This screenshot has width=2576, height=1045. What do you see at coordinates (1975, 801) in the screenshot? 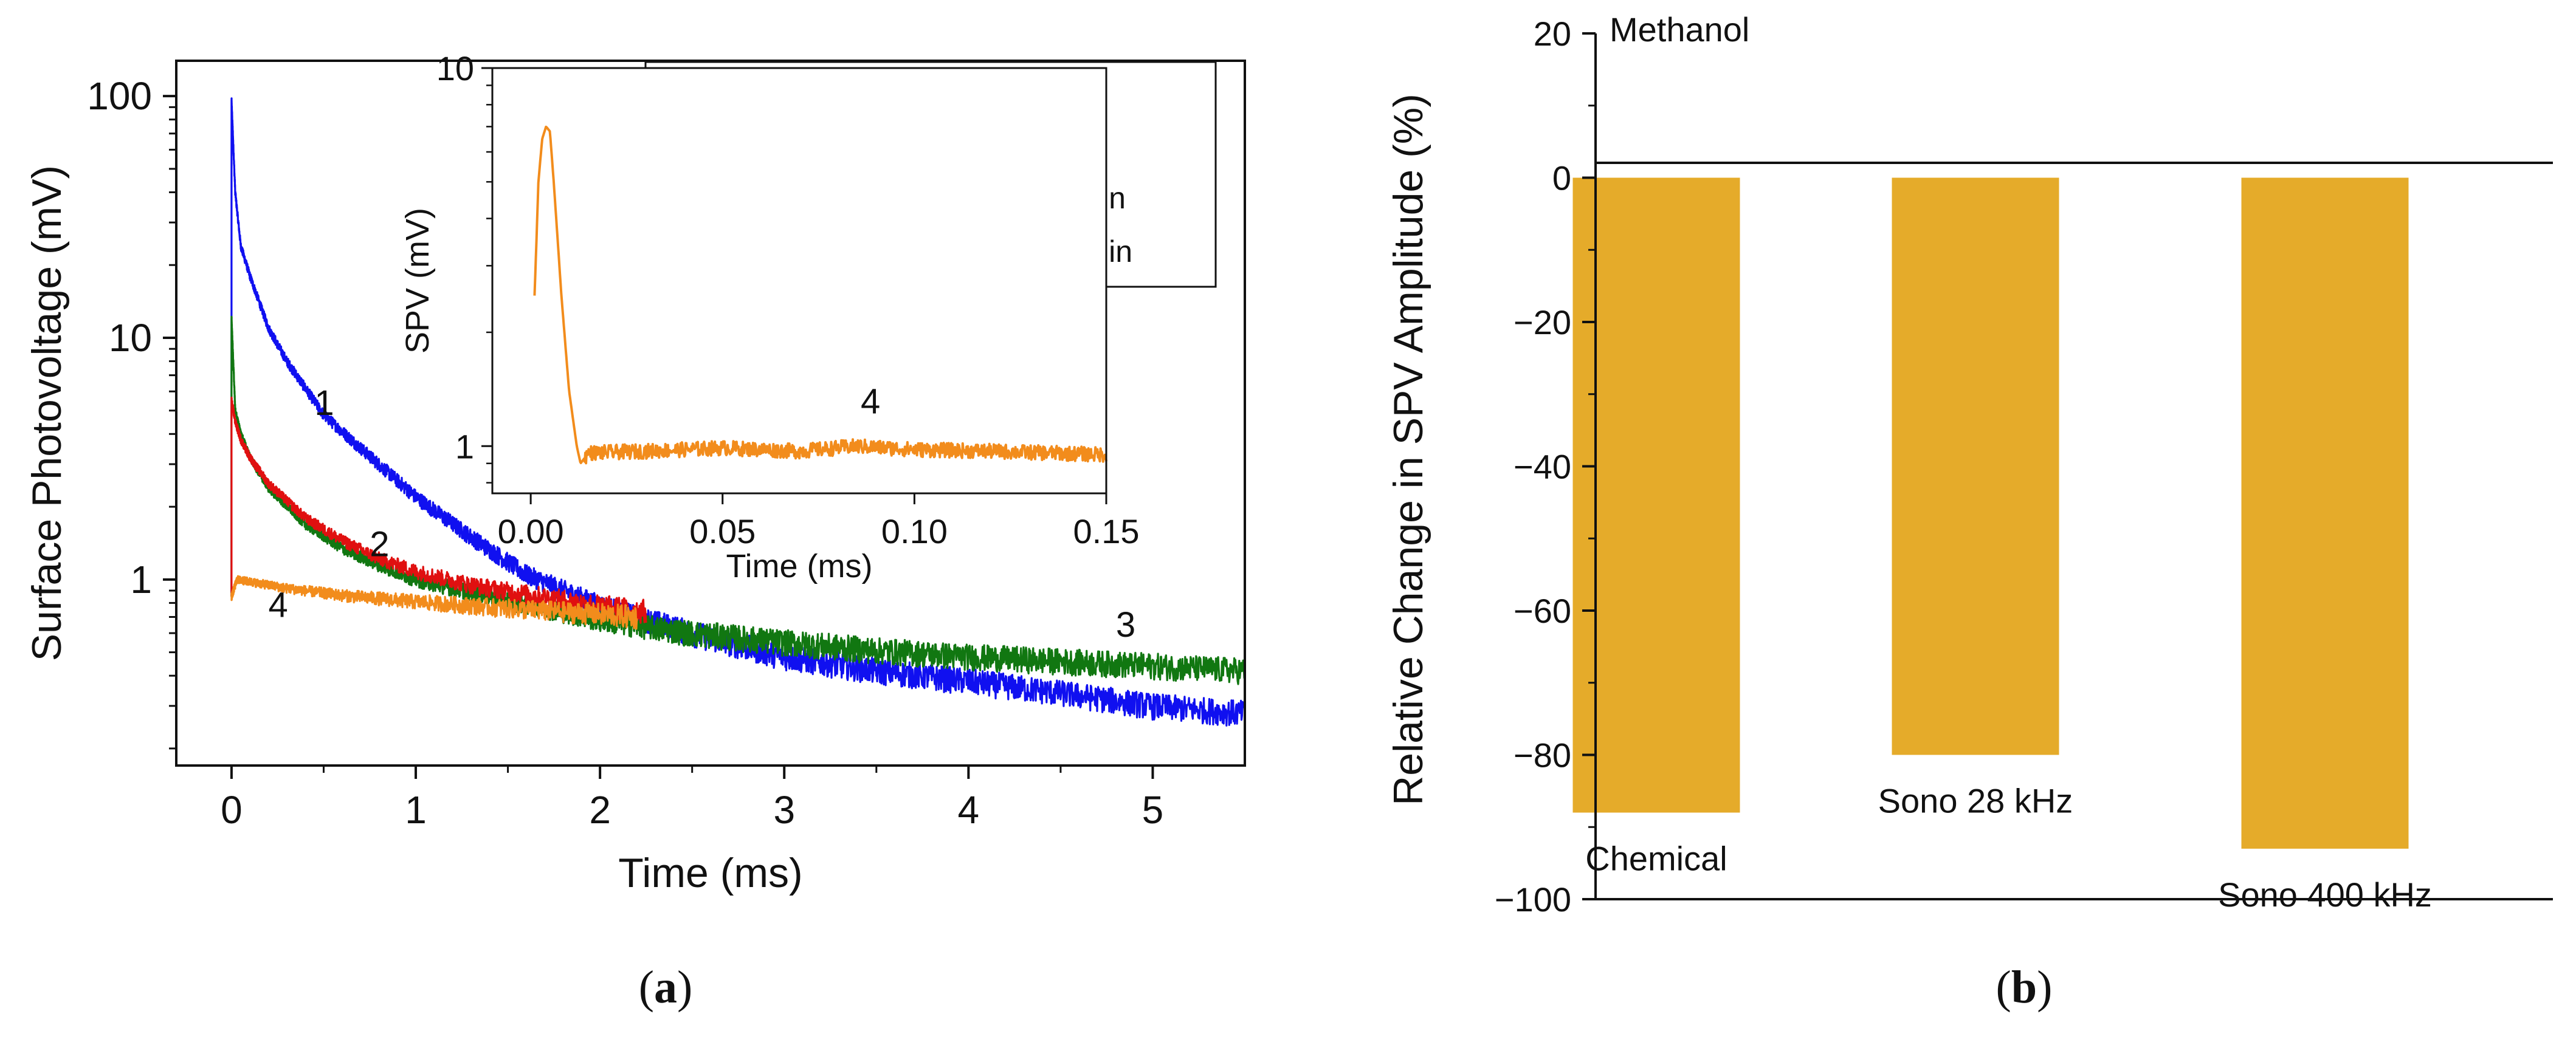
I see `bar-category-label: Sono 28 kHz` at bounding box center [1975, 801].